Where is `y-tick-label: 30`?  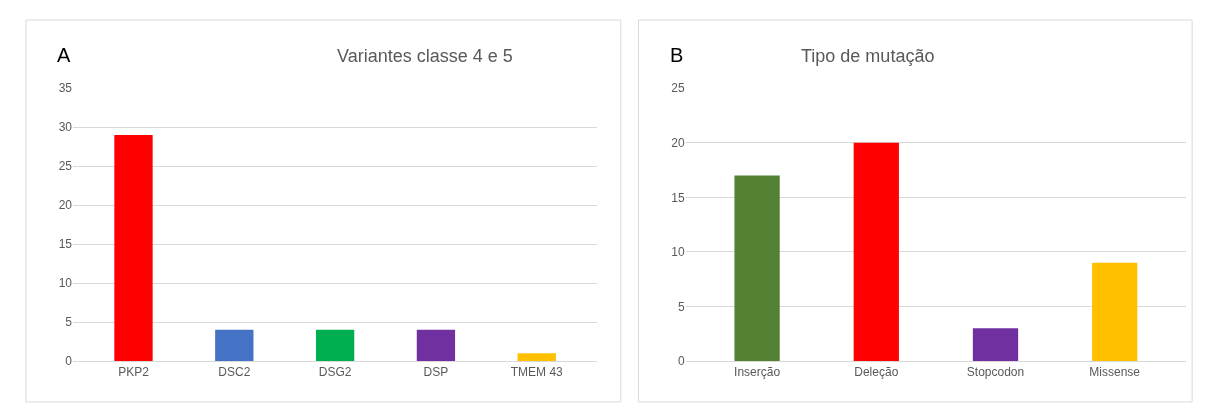
y-tick-label: 30 is located at coordinates (65, 127).